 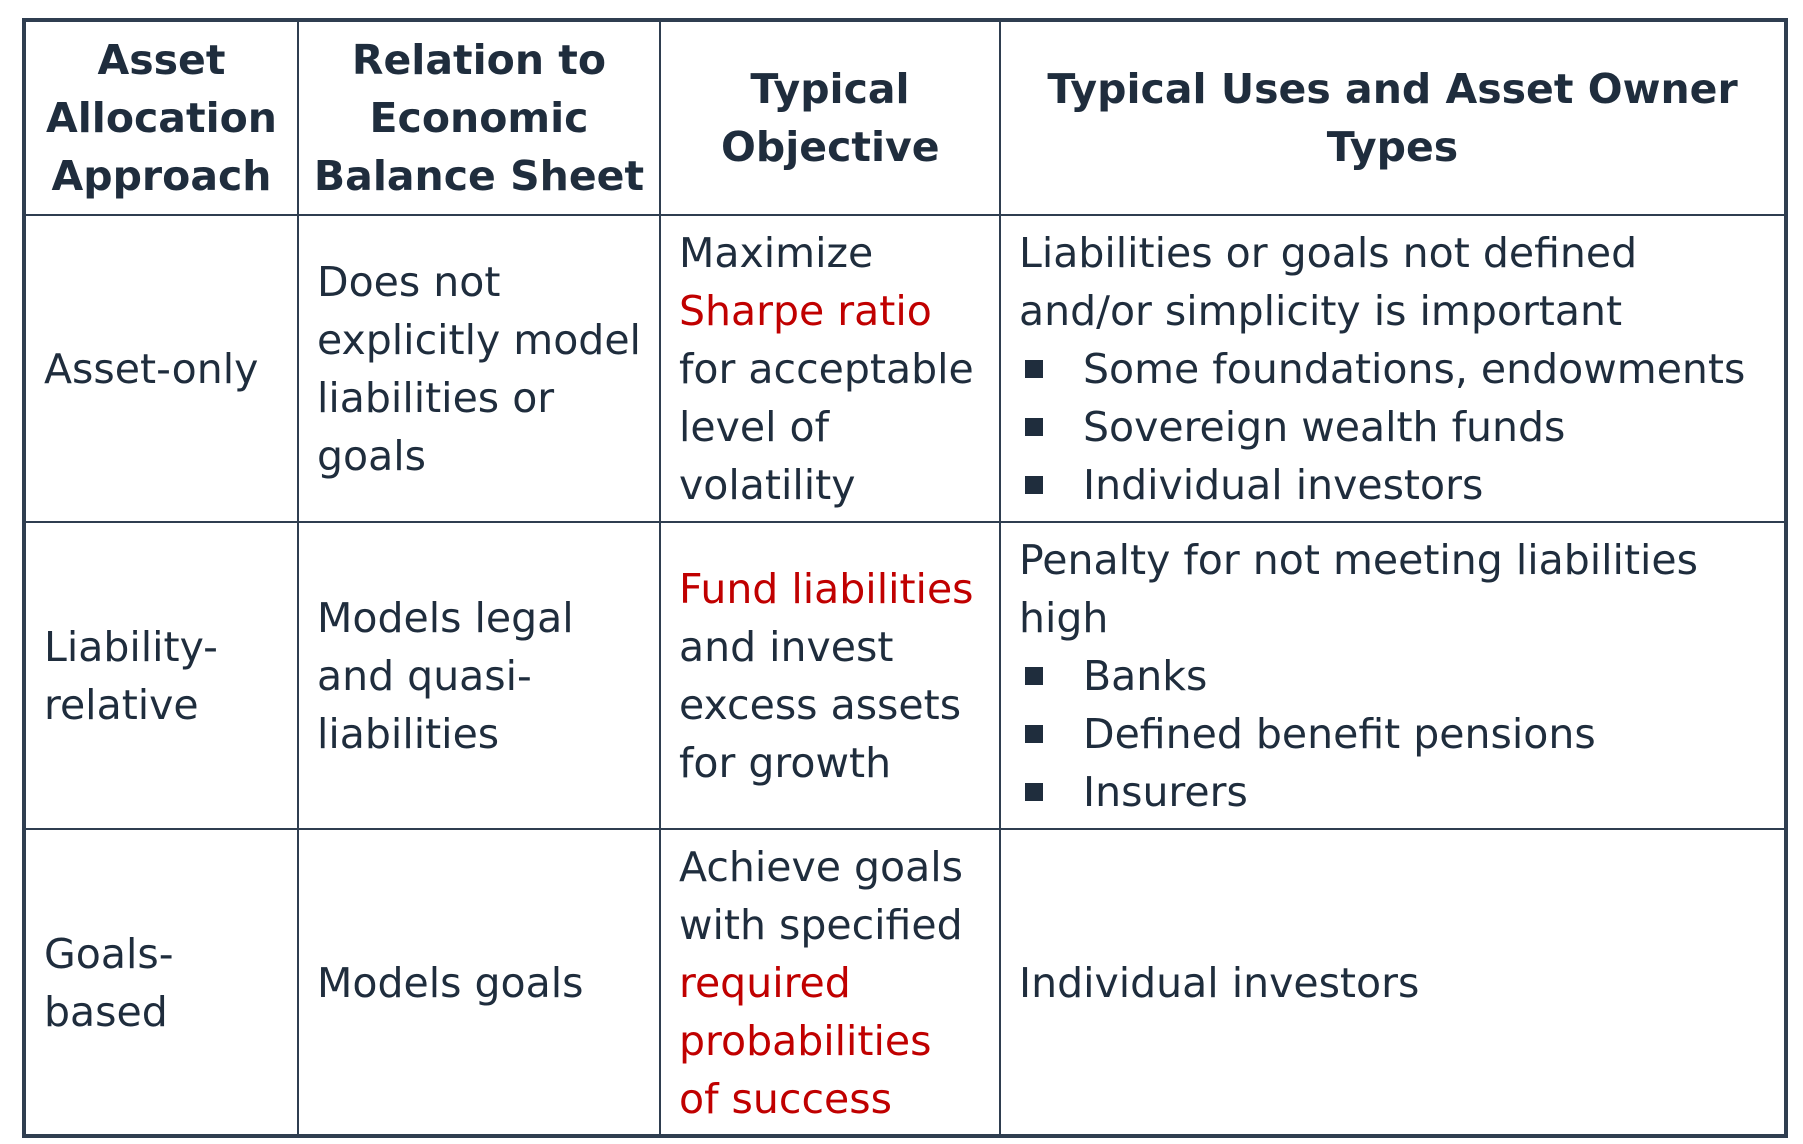 I want to click on approach-cell: Goals-based, so click(x=162, y=982).